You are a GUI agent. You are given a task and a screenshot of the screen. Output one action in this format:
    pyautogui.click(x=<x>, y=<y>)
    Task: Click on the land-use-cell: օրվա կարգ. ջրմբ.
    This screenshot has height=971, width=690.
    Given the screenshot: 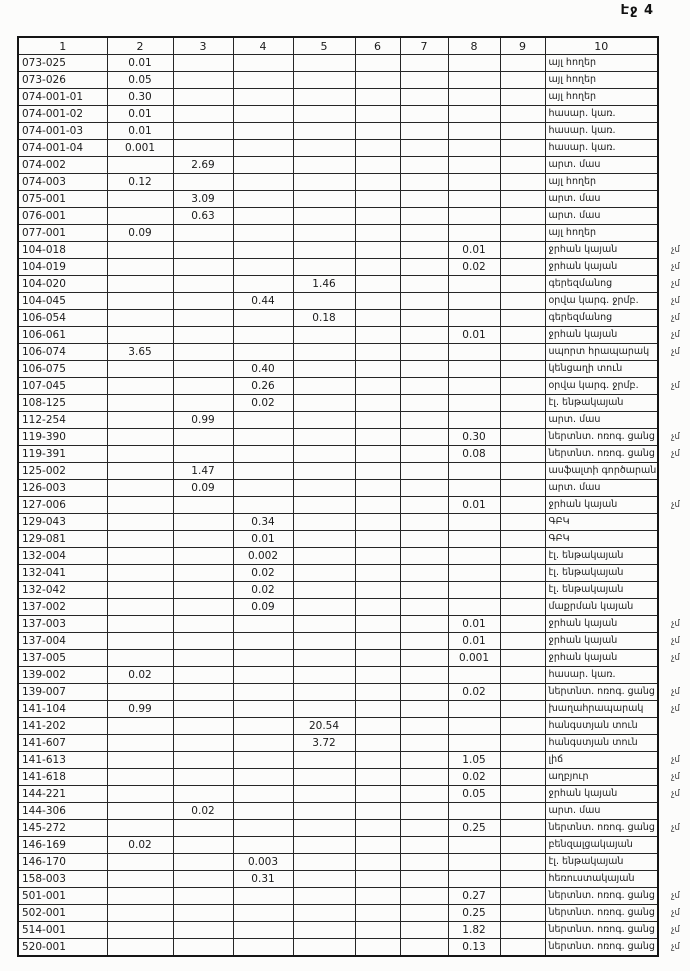 What is the action you would take?
    pyautogui.click(x=601, y=301)
    